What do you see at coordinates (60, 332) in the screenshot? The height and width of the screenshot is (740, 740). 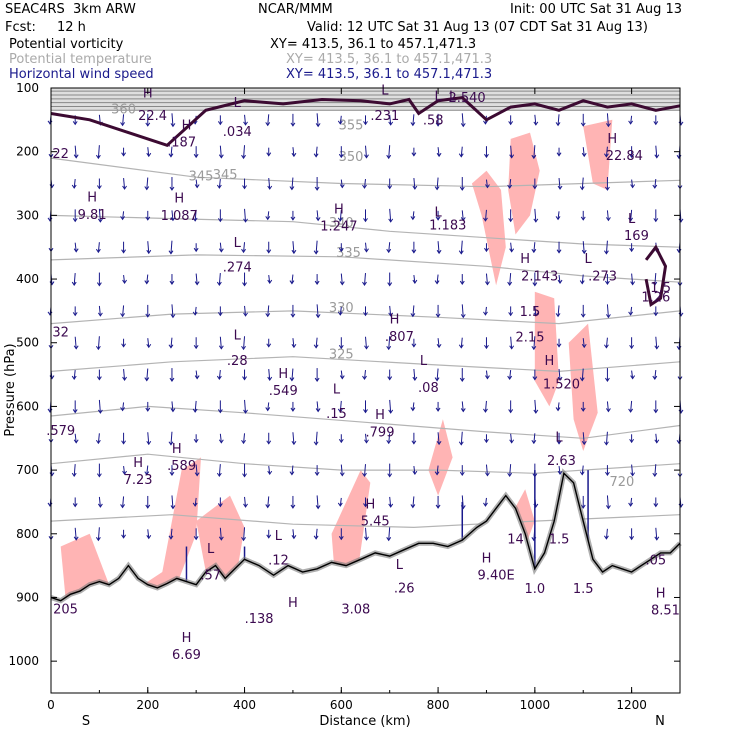 I see `pv-label: 32` at bounding box center [60, 332].